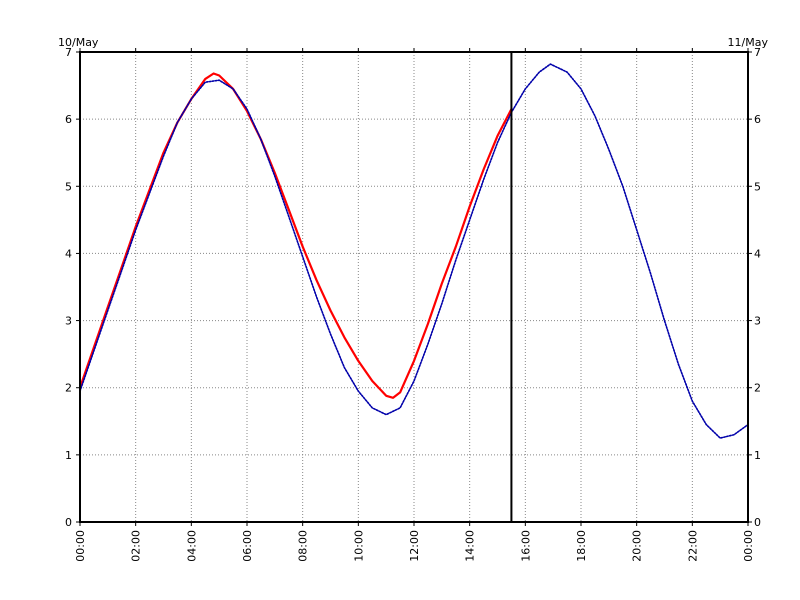  I want to click on right-date-label: 11/May, so click(748, 42).